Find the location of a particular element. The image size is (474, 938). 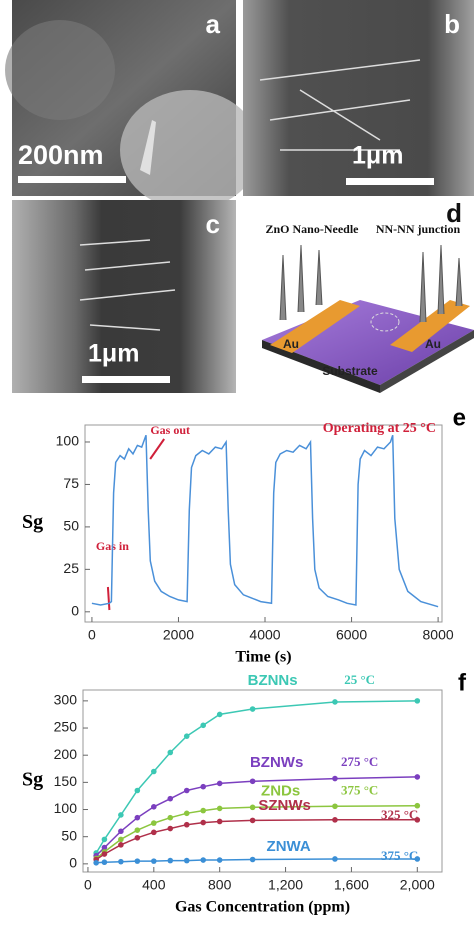

x-tick-label: 6000 is located at coordinates (351, 635).